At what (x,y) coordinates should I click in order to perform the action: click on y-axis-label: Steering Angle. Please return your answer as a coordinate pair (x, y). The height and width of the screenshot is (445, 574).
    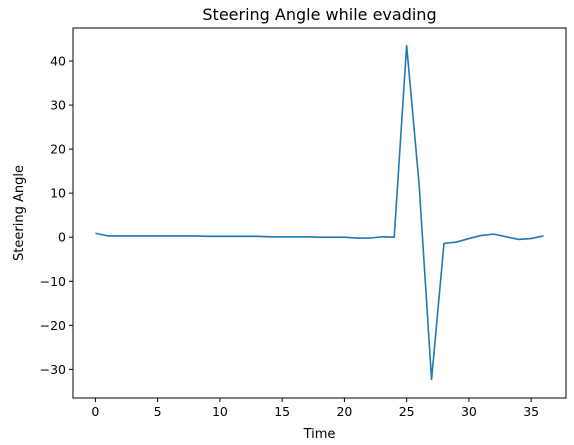
    Looking at the image, I should click on (19, 213).